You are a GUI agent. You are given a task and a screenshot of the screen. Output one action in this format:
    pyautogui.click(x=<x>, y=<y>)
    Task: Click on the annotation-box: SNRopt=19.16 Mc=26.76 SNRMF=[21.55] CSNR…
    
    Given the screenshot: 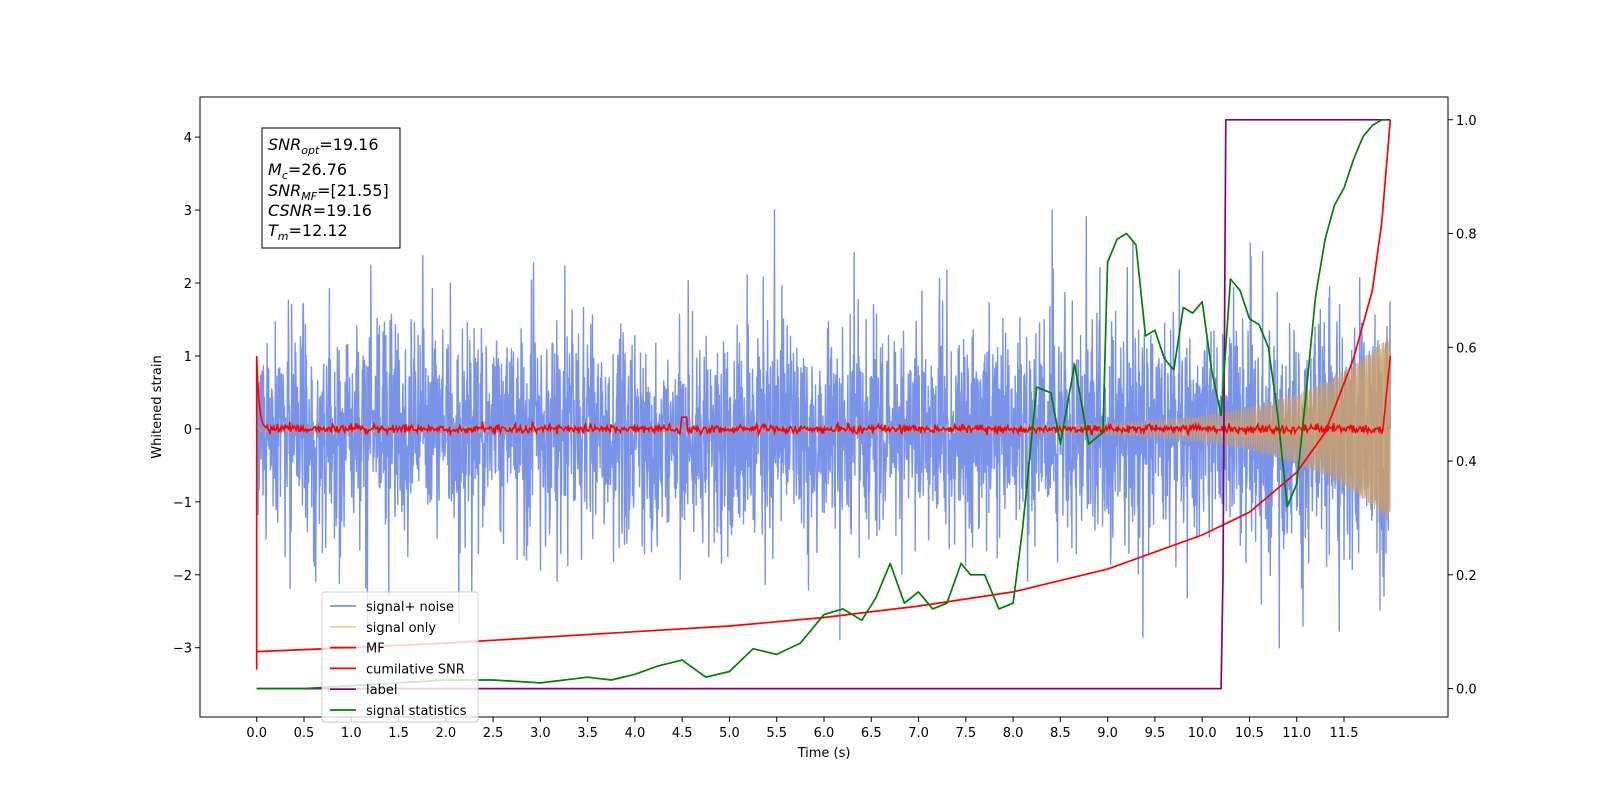 What is the action you would take?
    pyautogui.click(x=331, y=188)
    